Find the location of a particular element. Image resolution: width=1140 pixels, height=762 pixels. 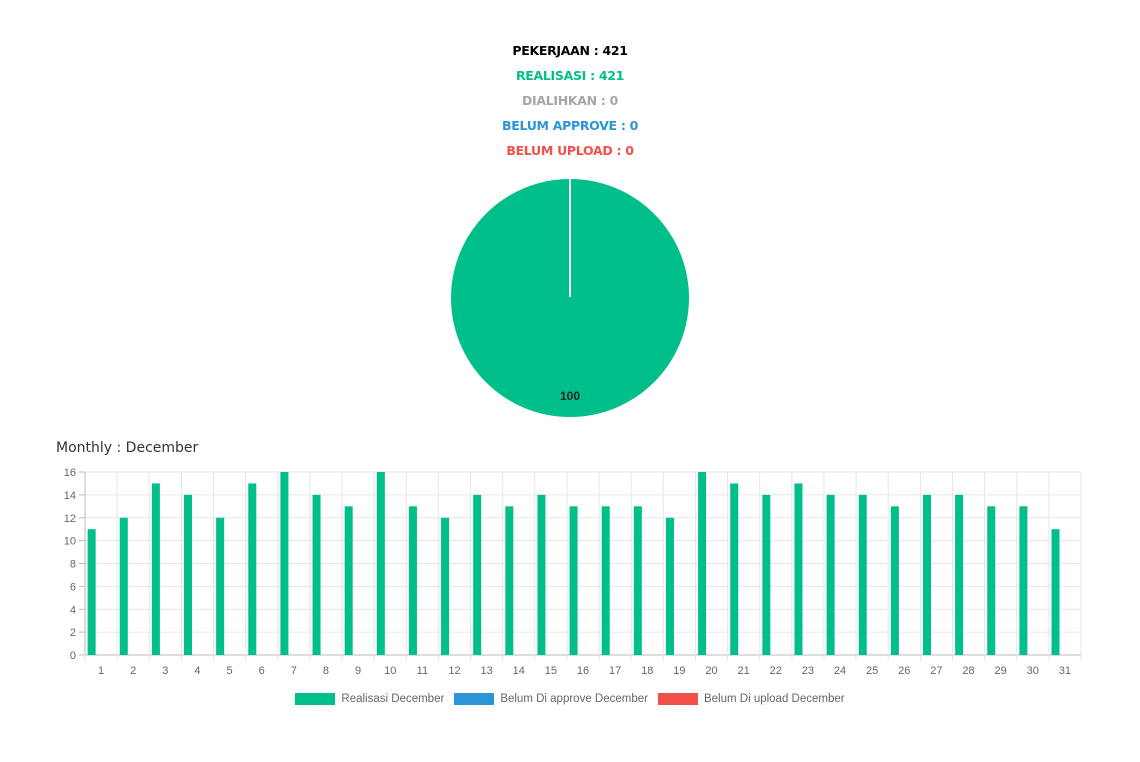

x-tick-label: 17 is located at coordinates (615, 671).